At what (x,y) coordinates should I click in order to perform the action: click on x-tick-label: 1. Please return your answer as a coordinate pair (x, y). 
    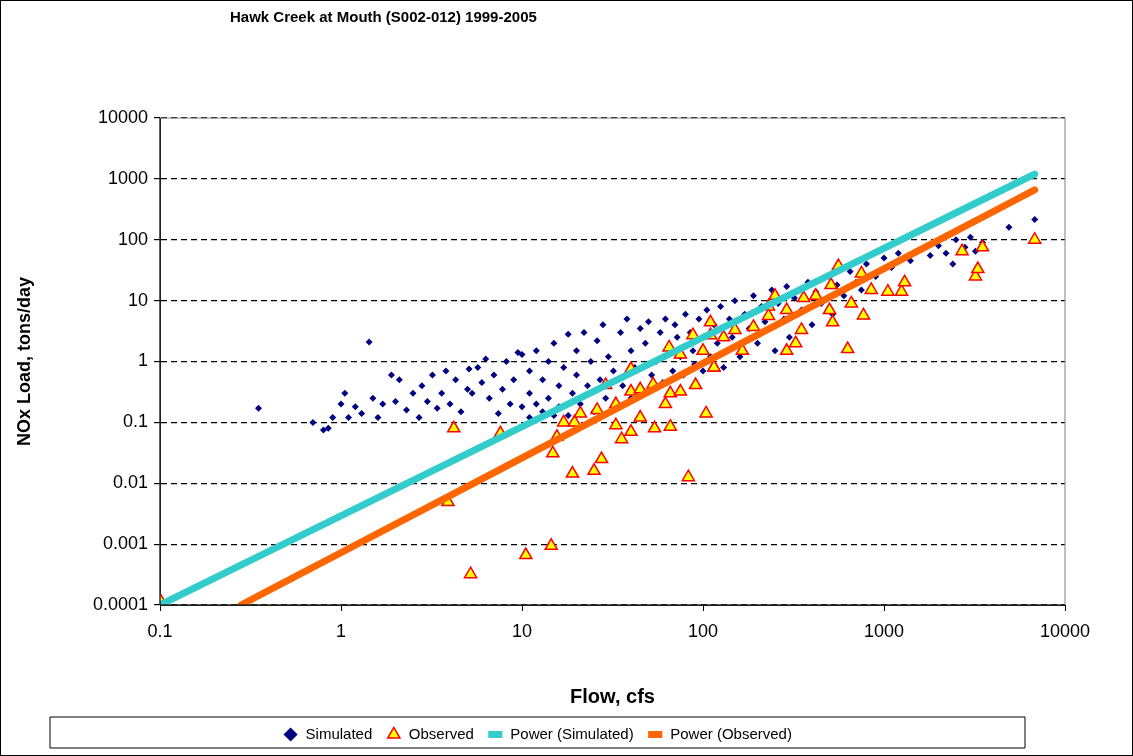
    Looking at the image, I should click on (341, 630).